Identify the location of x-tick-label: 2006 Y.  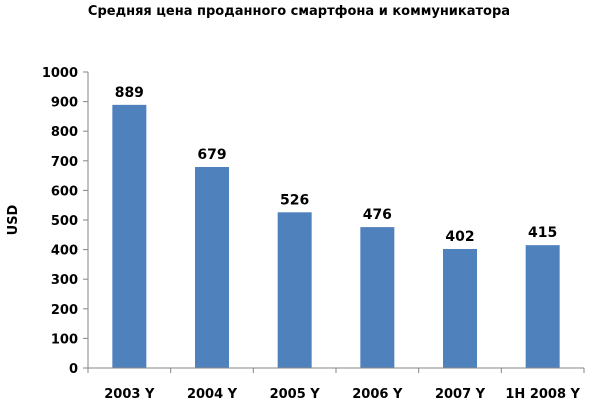
(377, 394).